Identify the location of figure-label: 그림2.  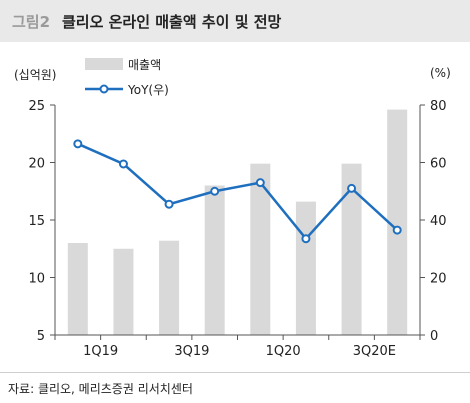
(31, 22).